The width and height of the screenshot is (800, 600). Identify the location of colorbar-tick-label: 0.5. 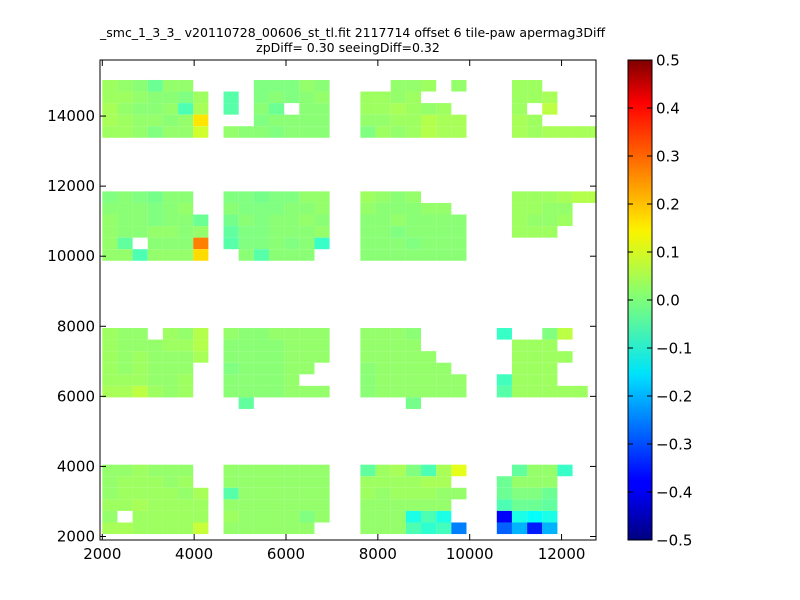
(668, 61).